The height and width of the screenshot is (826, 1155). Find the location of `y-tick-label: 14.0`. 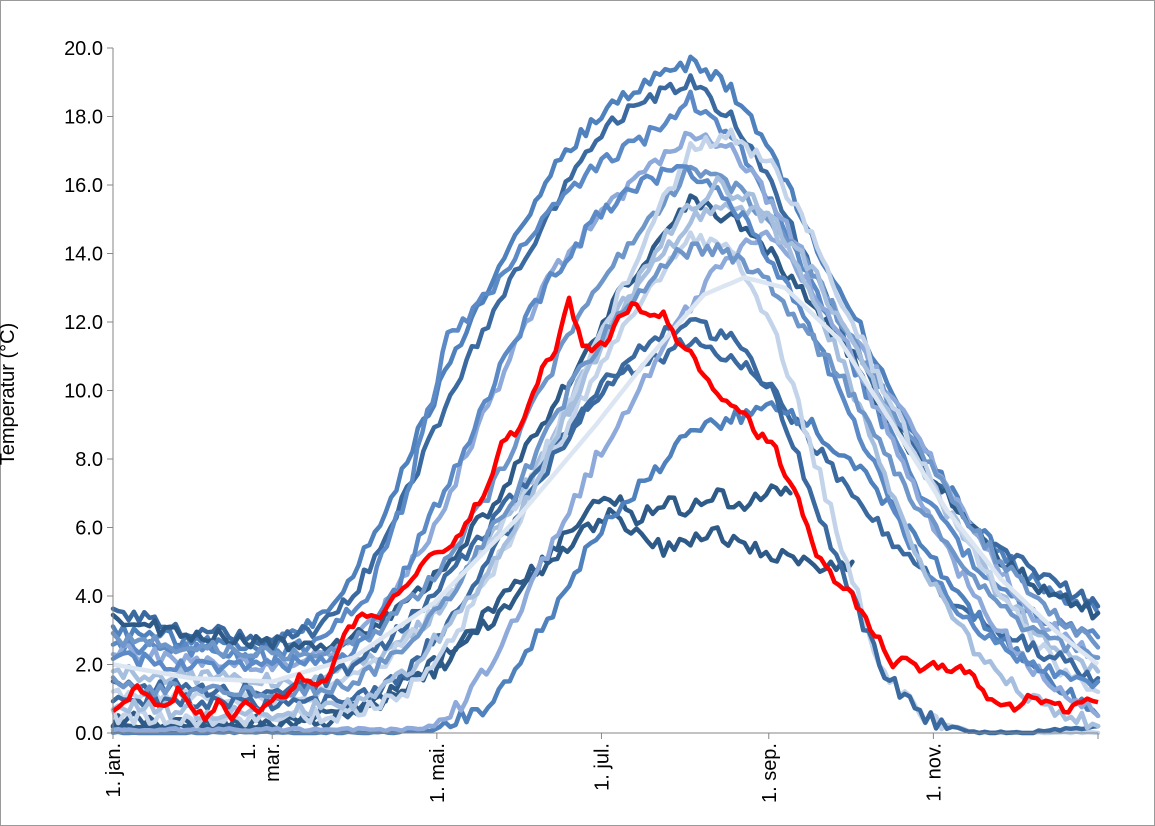

y-tick-label: 14.0 is located at coordinates (83, 255).